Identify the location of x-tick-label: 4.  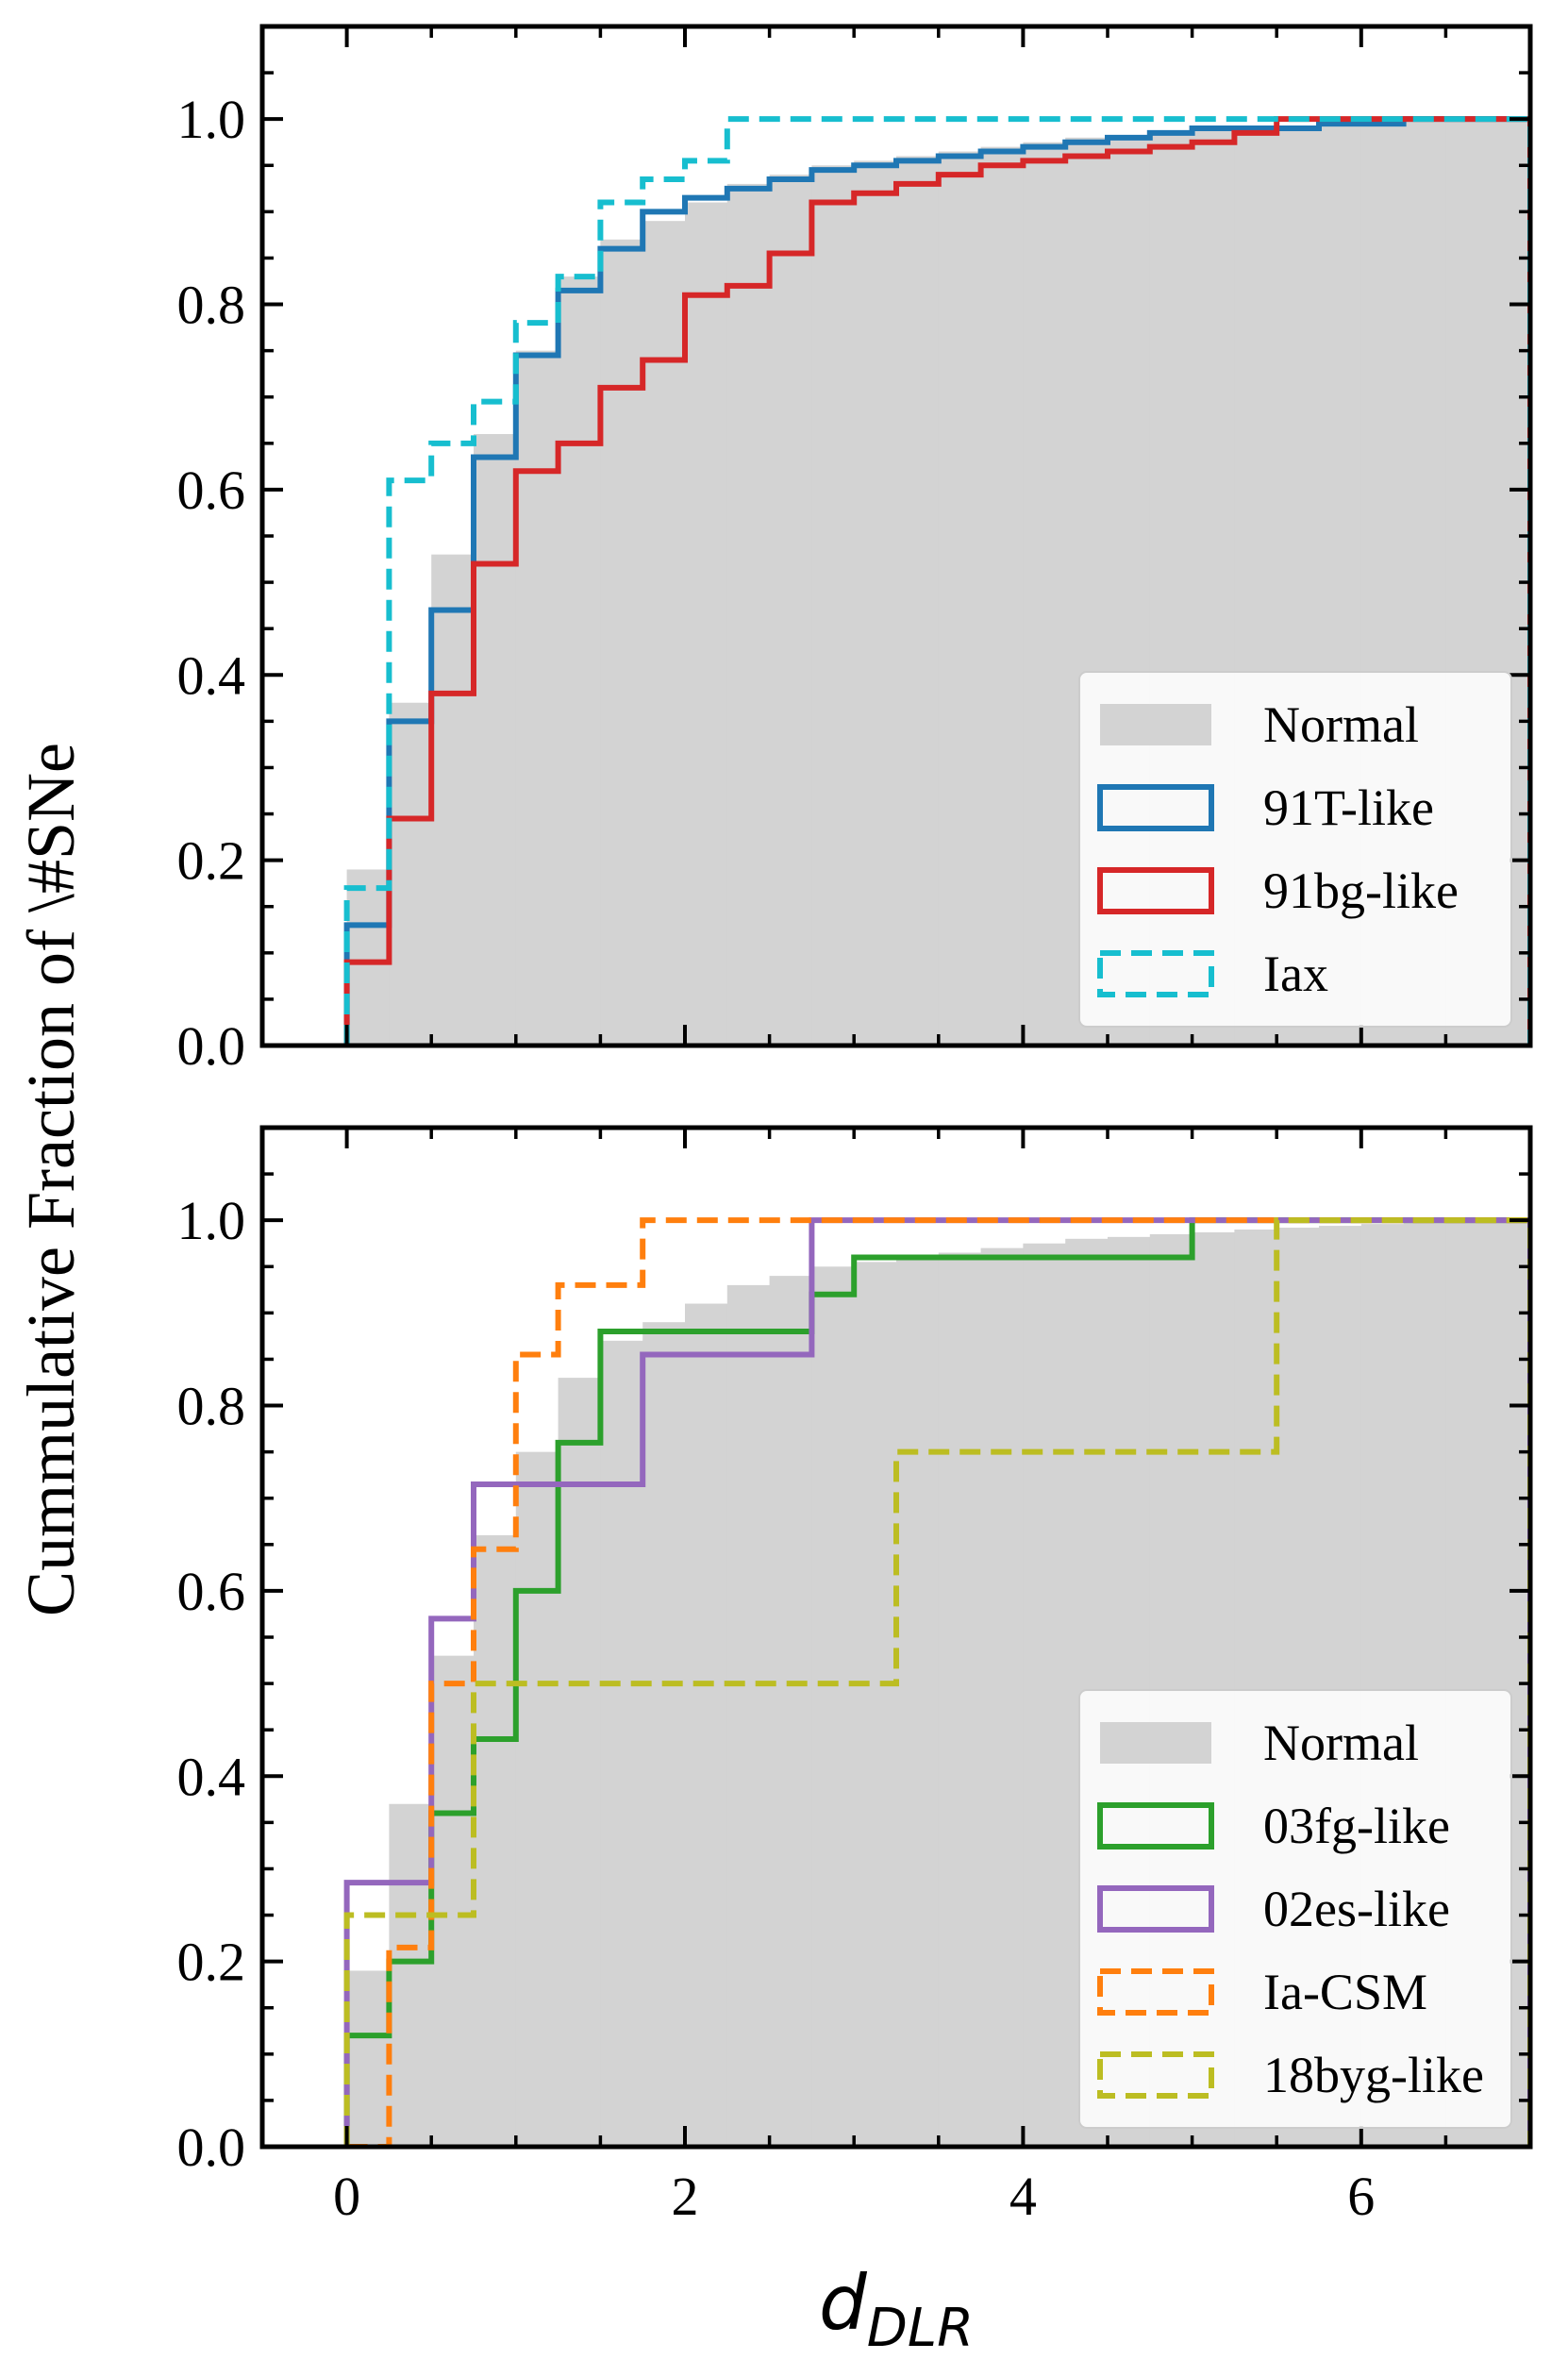
(1023, 2196).